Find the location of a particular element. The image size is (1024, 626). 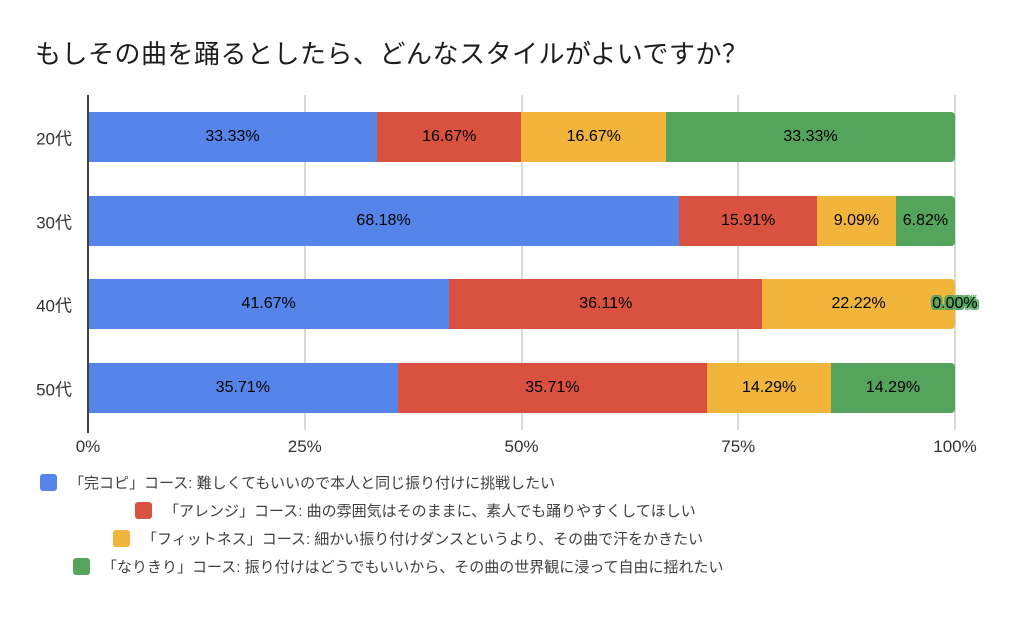

bar-row: 41.67% 36.11% 22.22% 0.00% is located at coordinates (533, 304).